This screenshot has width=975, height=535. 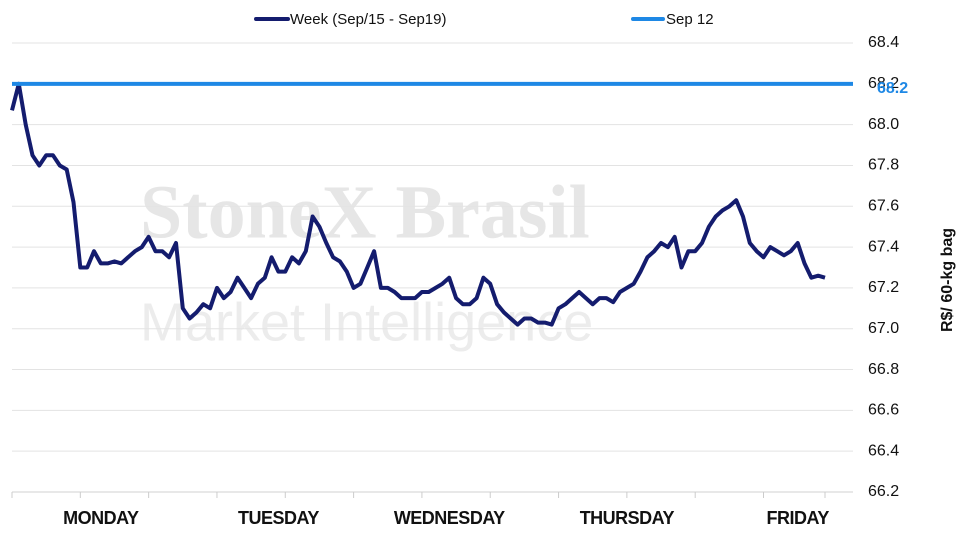 What do you see at coordinates (366, 322) in the screenshot?
I see `watermark: Market Intelligence` at bounding box center [366, 322].